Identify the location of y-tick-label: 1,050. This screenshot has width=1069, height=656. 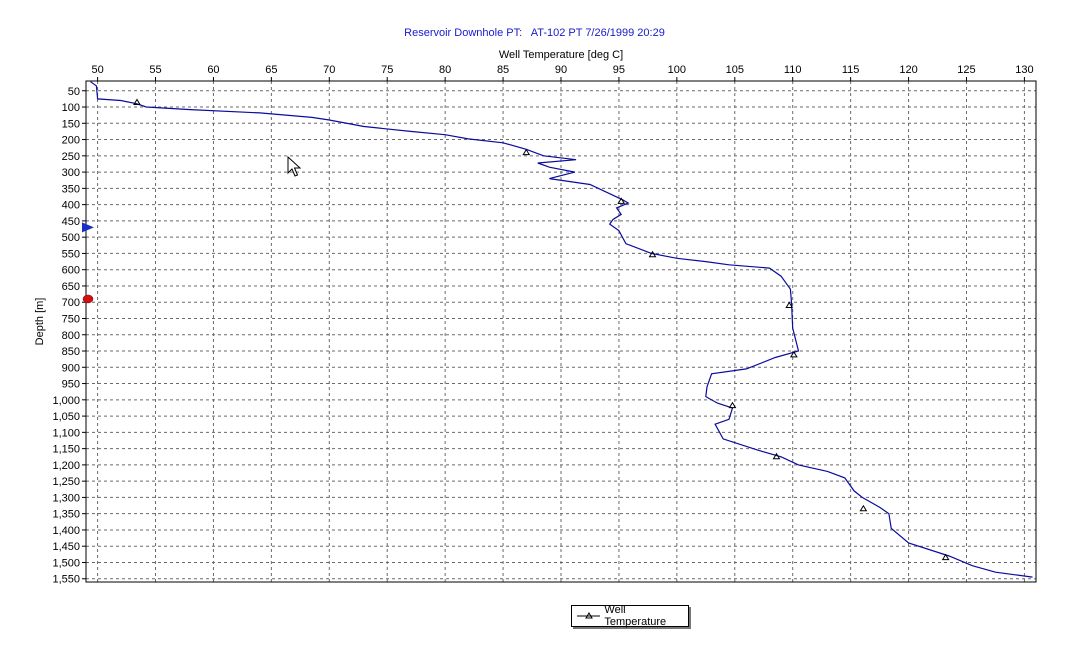
(66, 417).